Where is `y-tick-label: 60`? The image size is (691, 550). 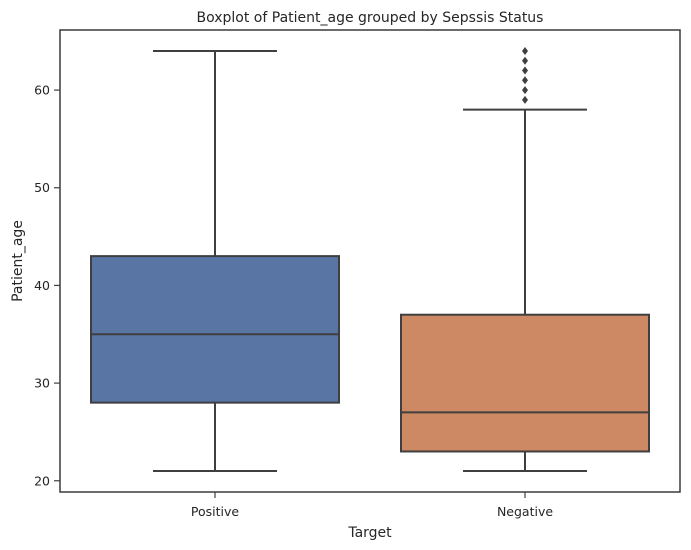
y-tick-label: 60 is located at coordinates (42, 90).